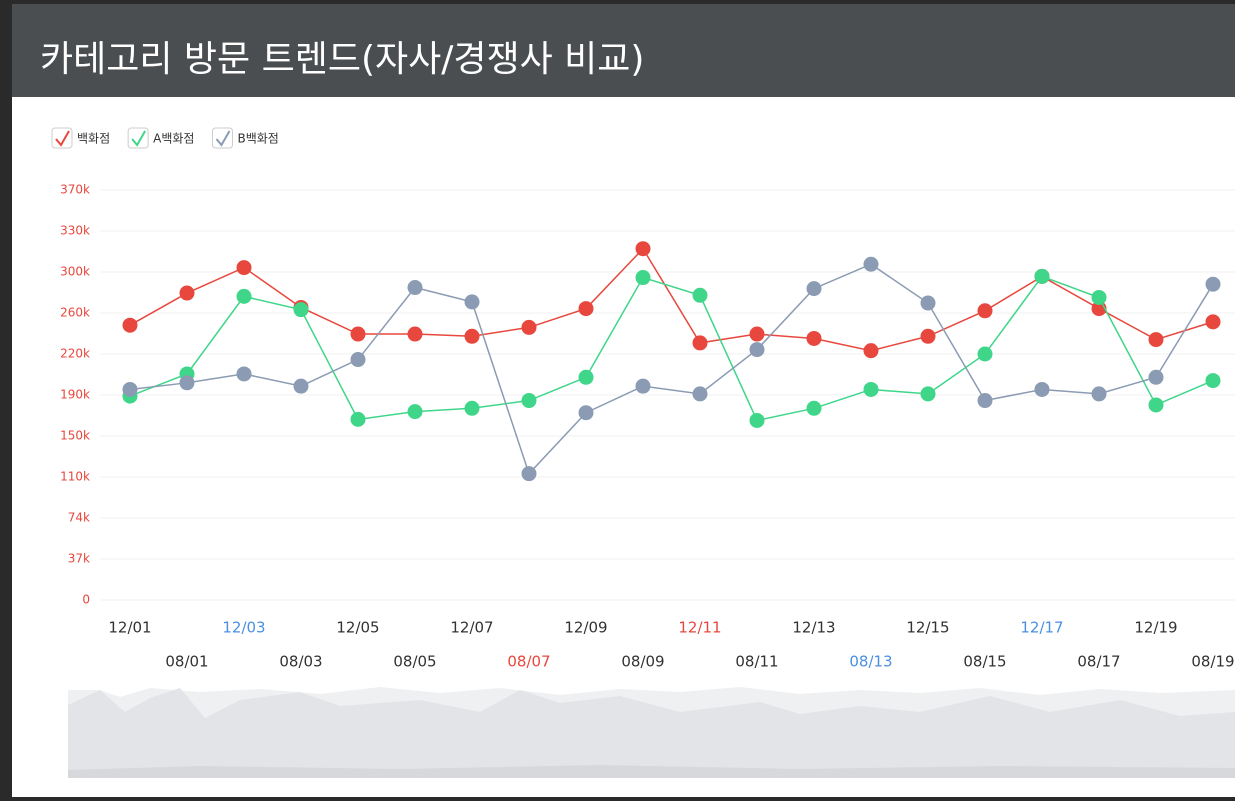 This screenshot has width=1235, height=801. Describe the element at coordinates (357, 628) in the screenshot. I see `x-tick-label: 12/05` at that location.